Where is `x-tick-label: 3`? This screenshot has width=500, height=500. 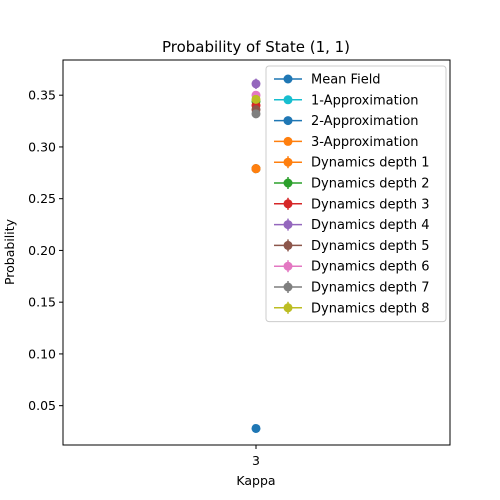
x-tick-label: 3 is located at coordinates (256, 460).